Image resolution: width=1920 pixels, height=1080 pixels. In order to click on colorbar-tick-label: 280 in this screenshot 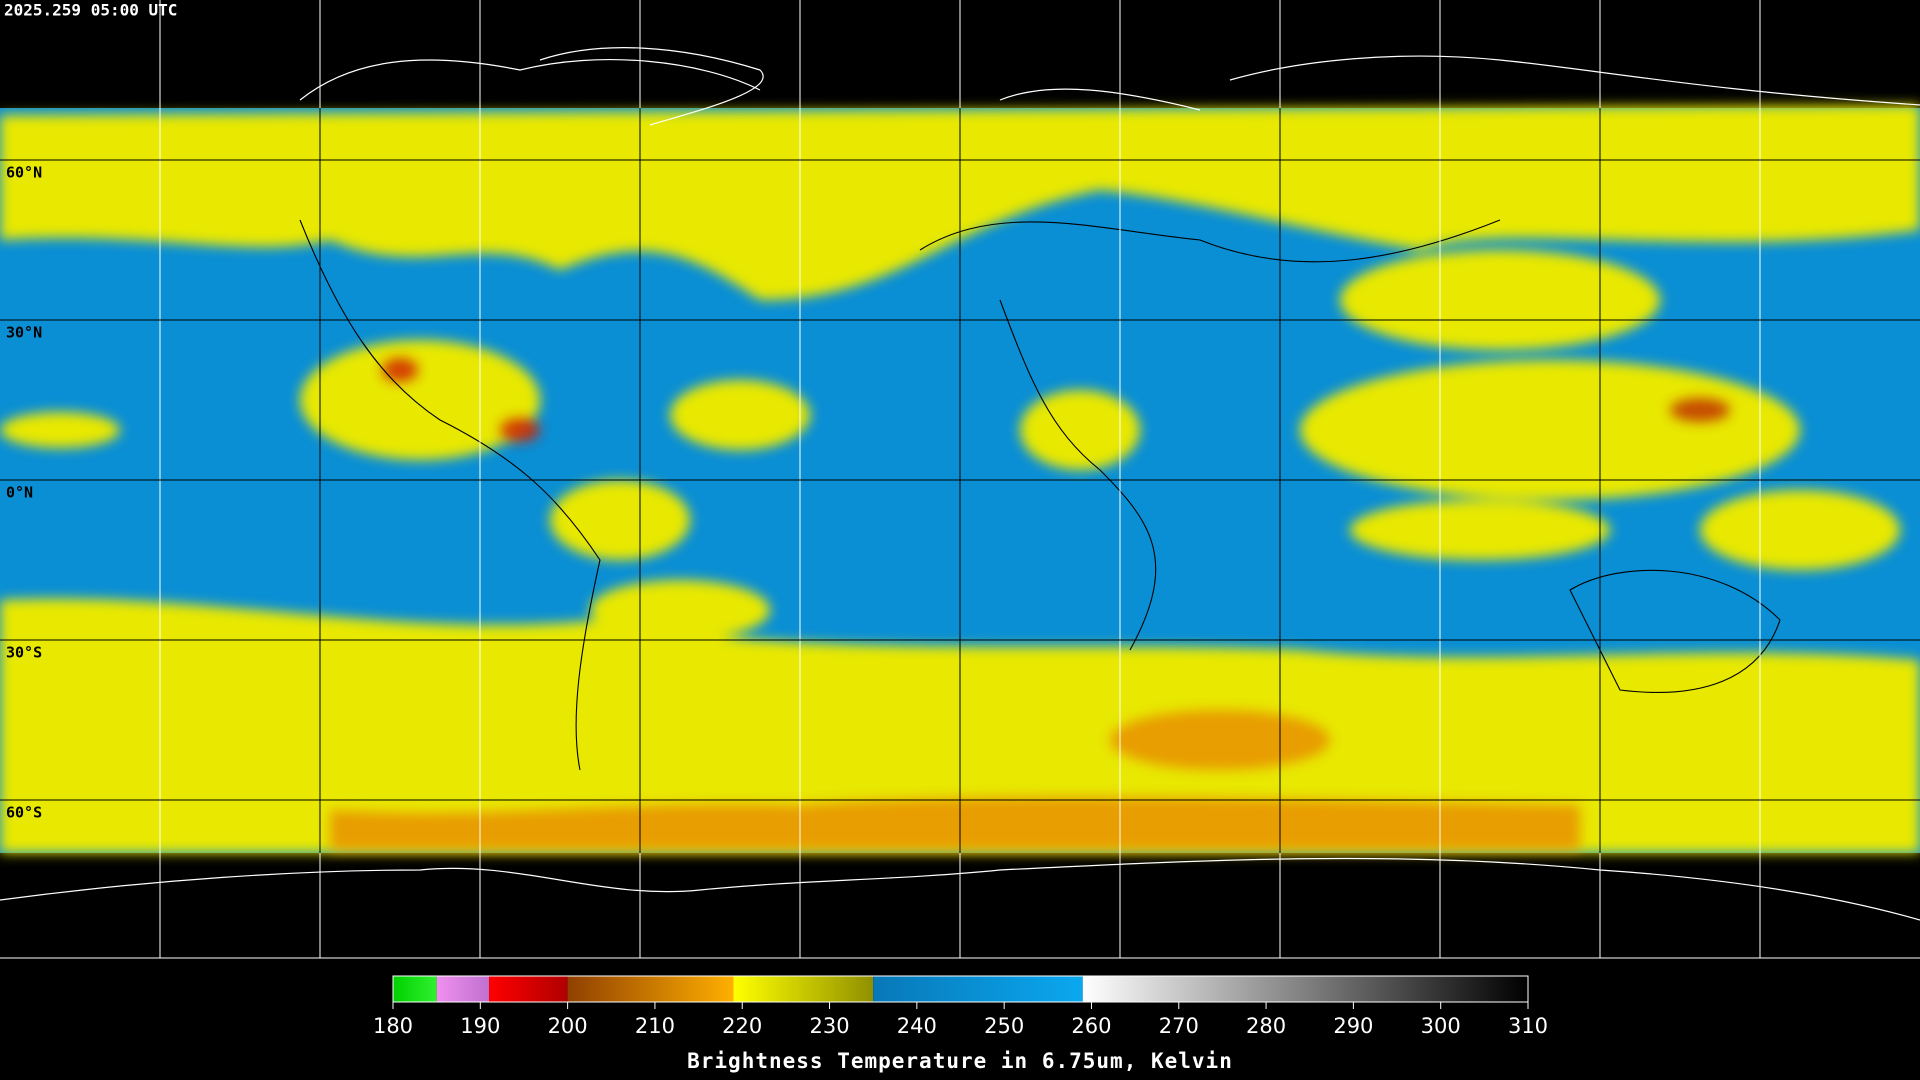, I will do `click(1266, 1026)`.